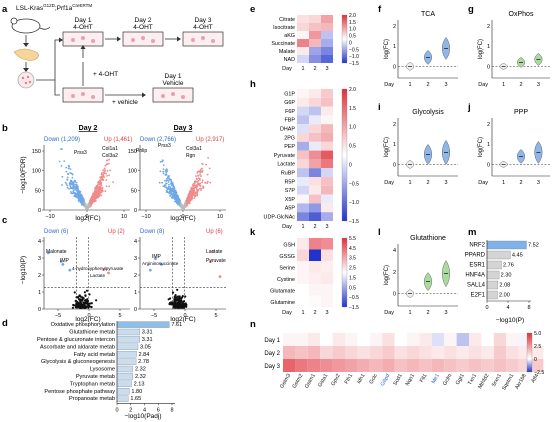 Image resolution: width=554 pixels, height=422 pixels. Describe the element at coordinates (314, 227) in the screenshot. I see `day-label: 2` at that location.